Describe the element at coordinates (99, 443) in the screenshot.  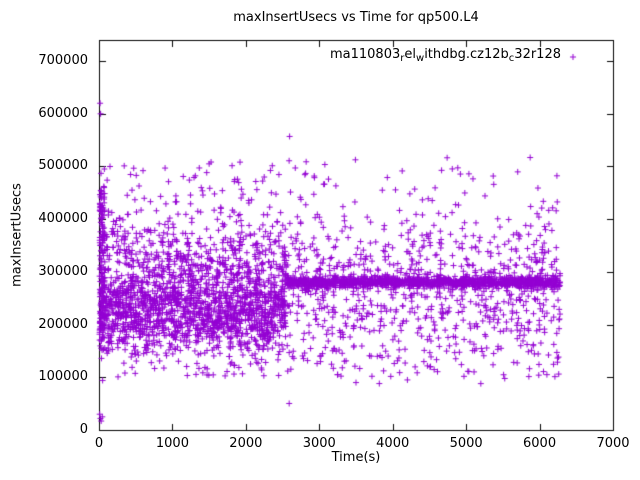
I see `x-tick-label: 0` at that location.